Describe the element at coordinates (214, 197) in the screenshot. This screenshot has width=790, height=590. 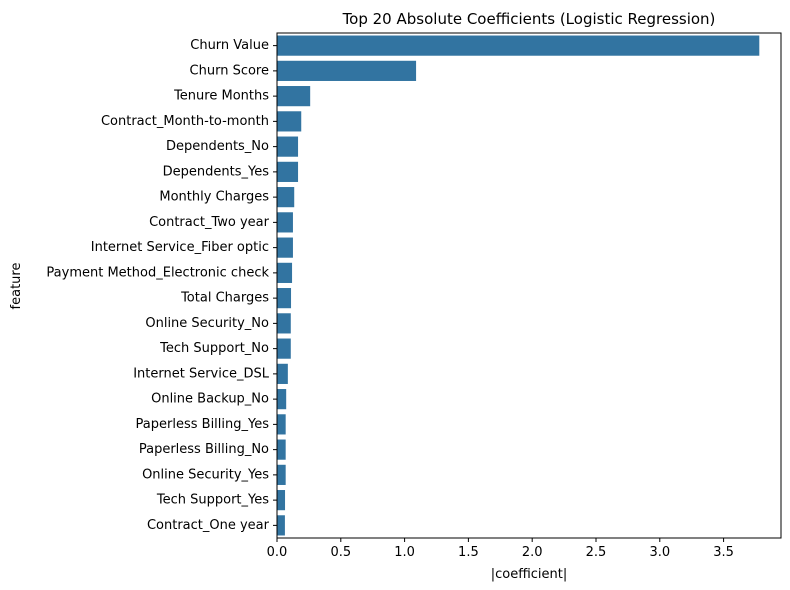
I see `y-tick-label: Monthly Charges` at that location.